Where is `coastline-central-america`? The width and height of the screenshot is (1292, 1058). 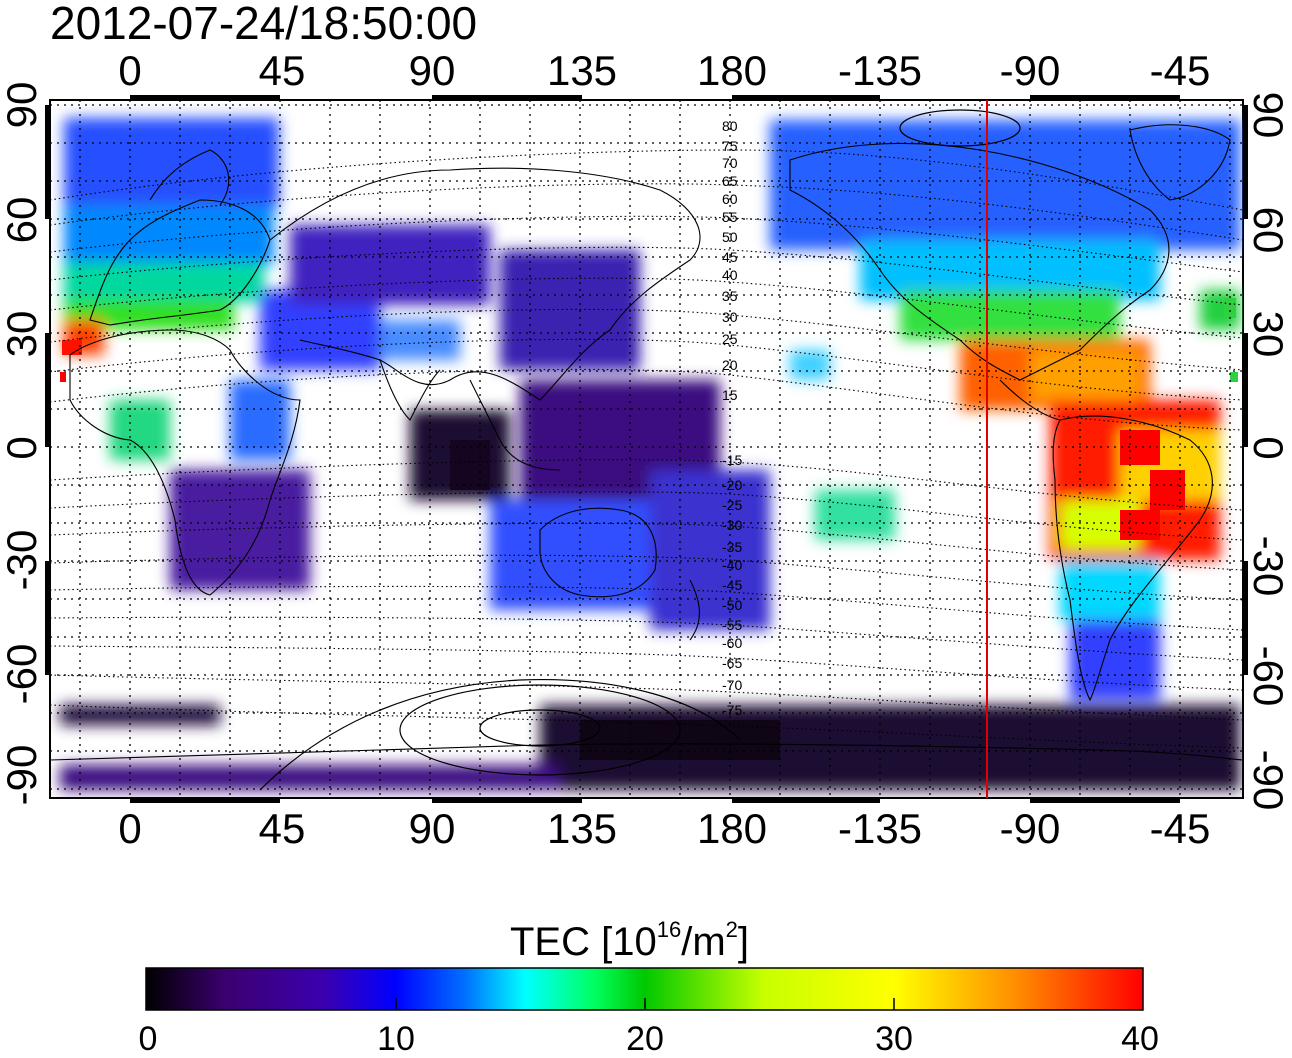 coastline-central-america is located at coordinates (1030, 400).